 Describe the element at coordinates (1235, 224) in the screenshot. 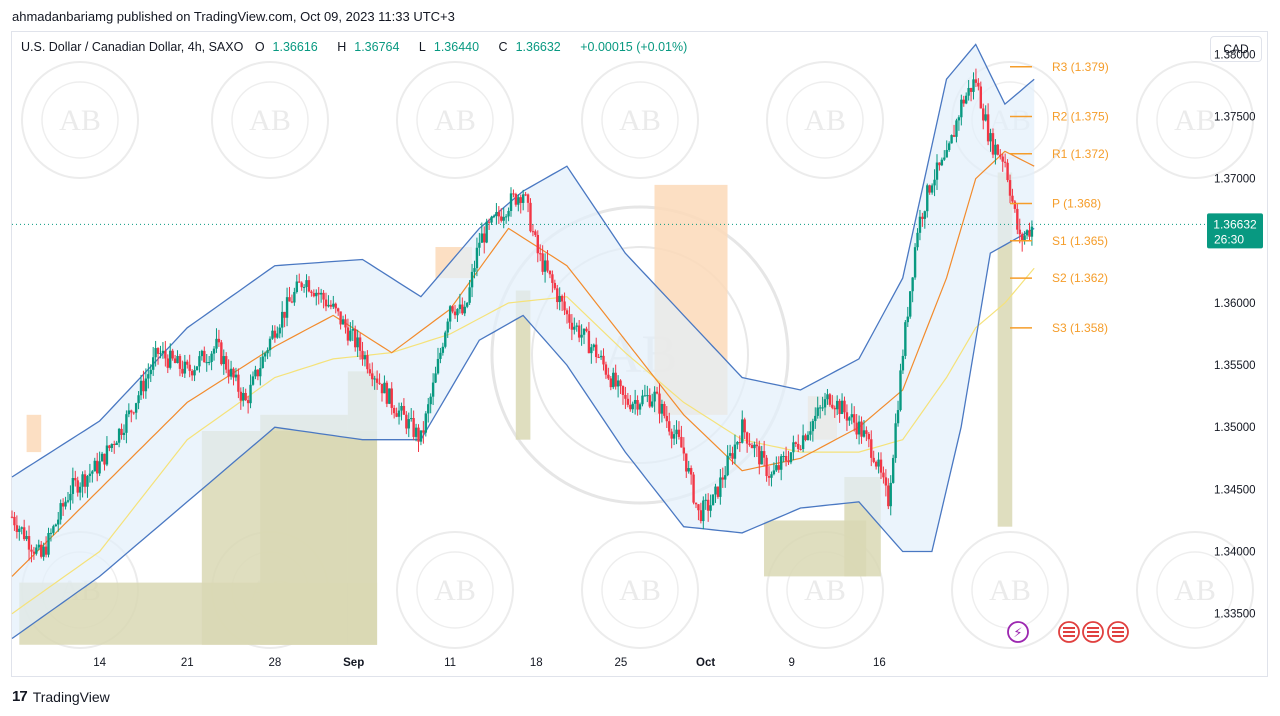

I see `current-price-value: 1.36632` at that location.